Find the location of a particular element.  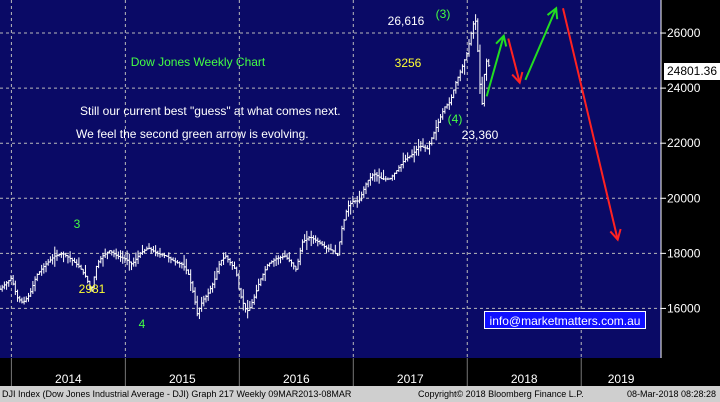

x-tick-label: 2015 is located at coordinates (182, 379).